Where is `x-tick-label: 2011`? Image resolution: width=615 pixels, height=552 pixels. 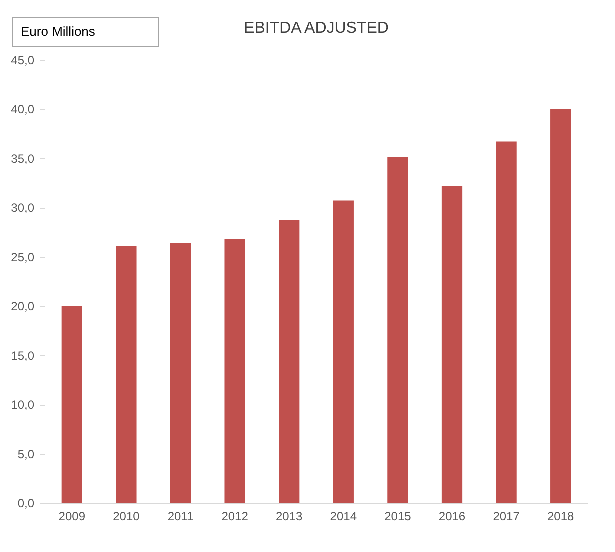
x-tick-label: 2011 is located at coordinates (181, 517).